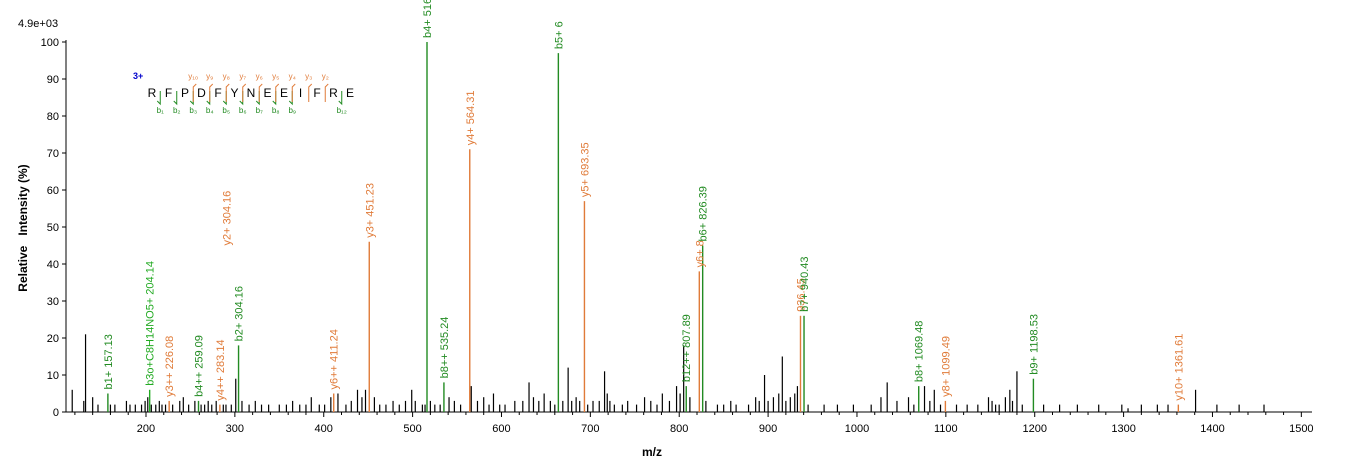 The image size is (1362, 473). I want to click on peak-label: b12++ 807.89, so click(687, 348).